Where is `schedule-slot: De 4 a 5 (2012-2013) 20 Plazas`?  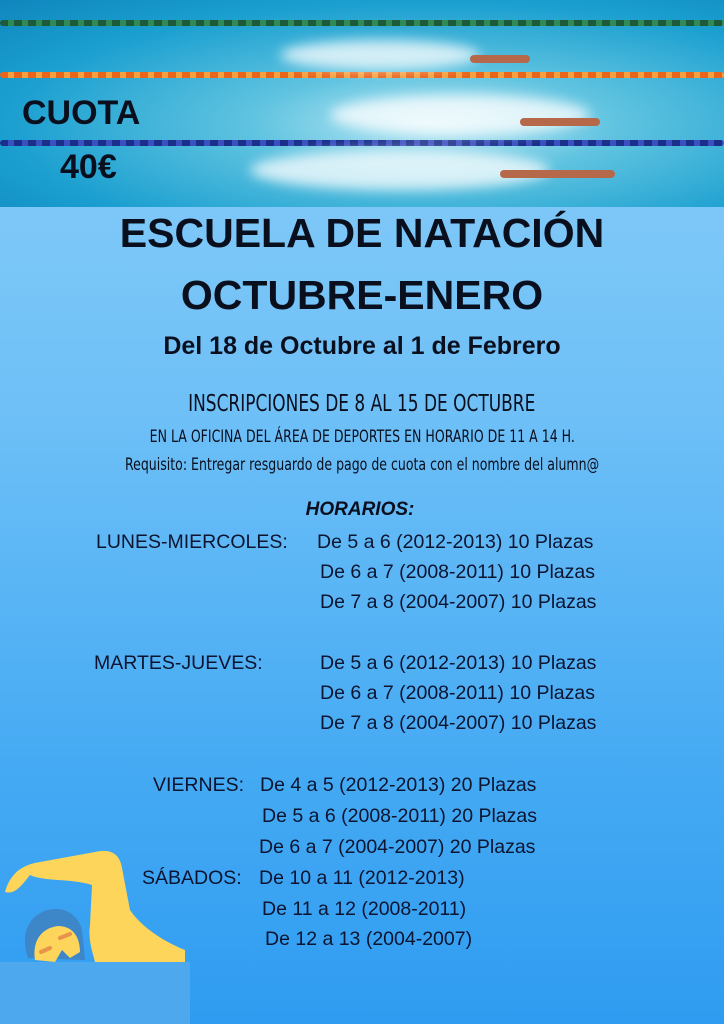 schedule-slot: De 4 a 5 (2012-2013) 20 Plazas is located at coordinates (398, 785).